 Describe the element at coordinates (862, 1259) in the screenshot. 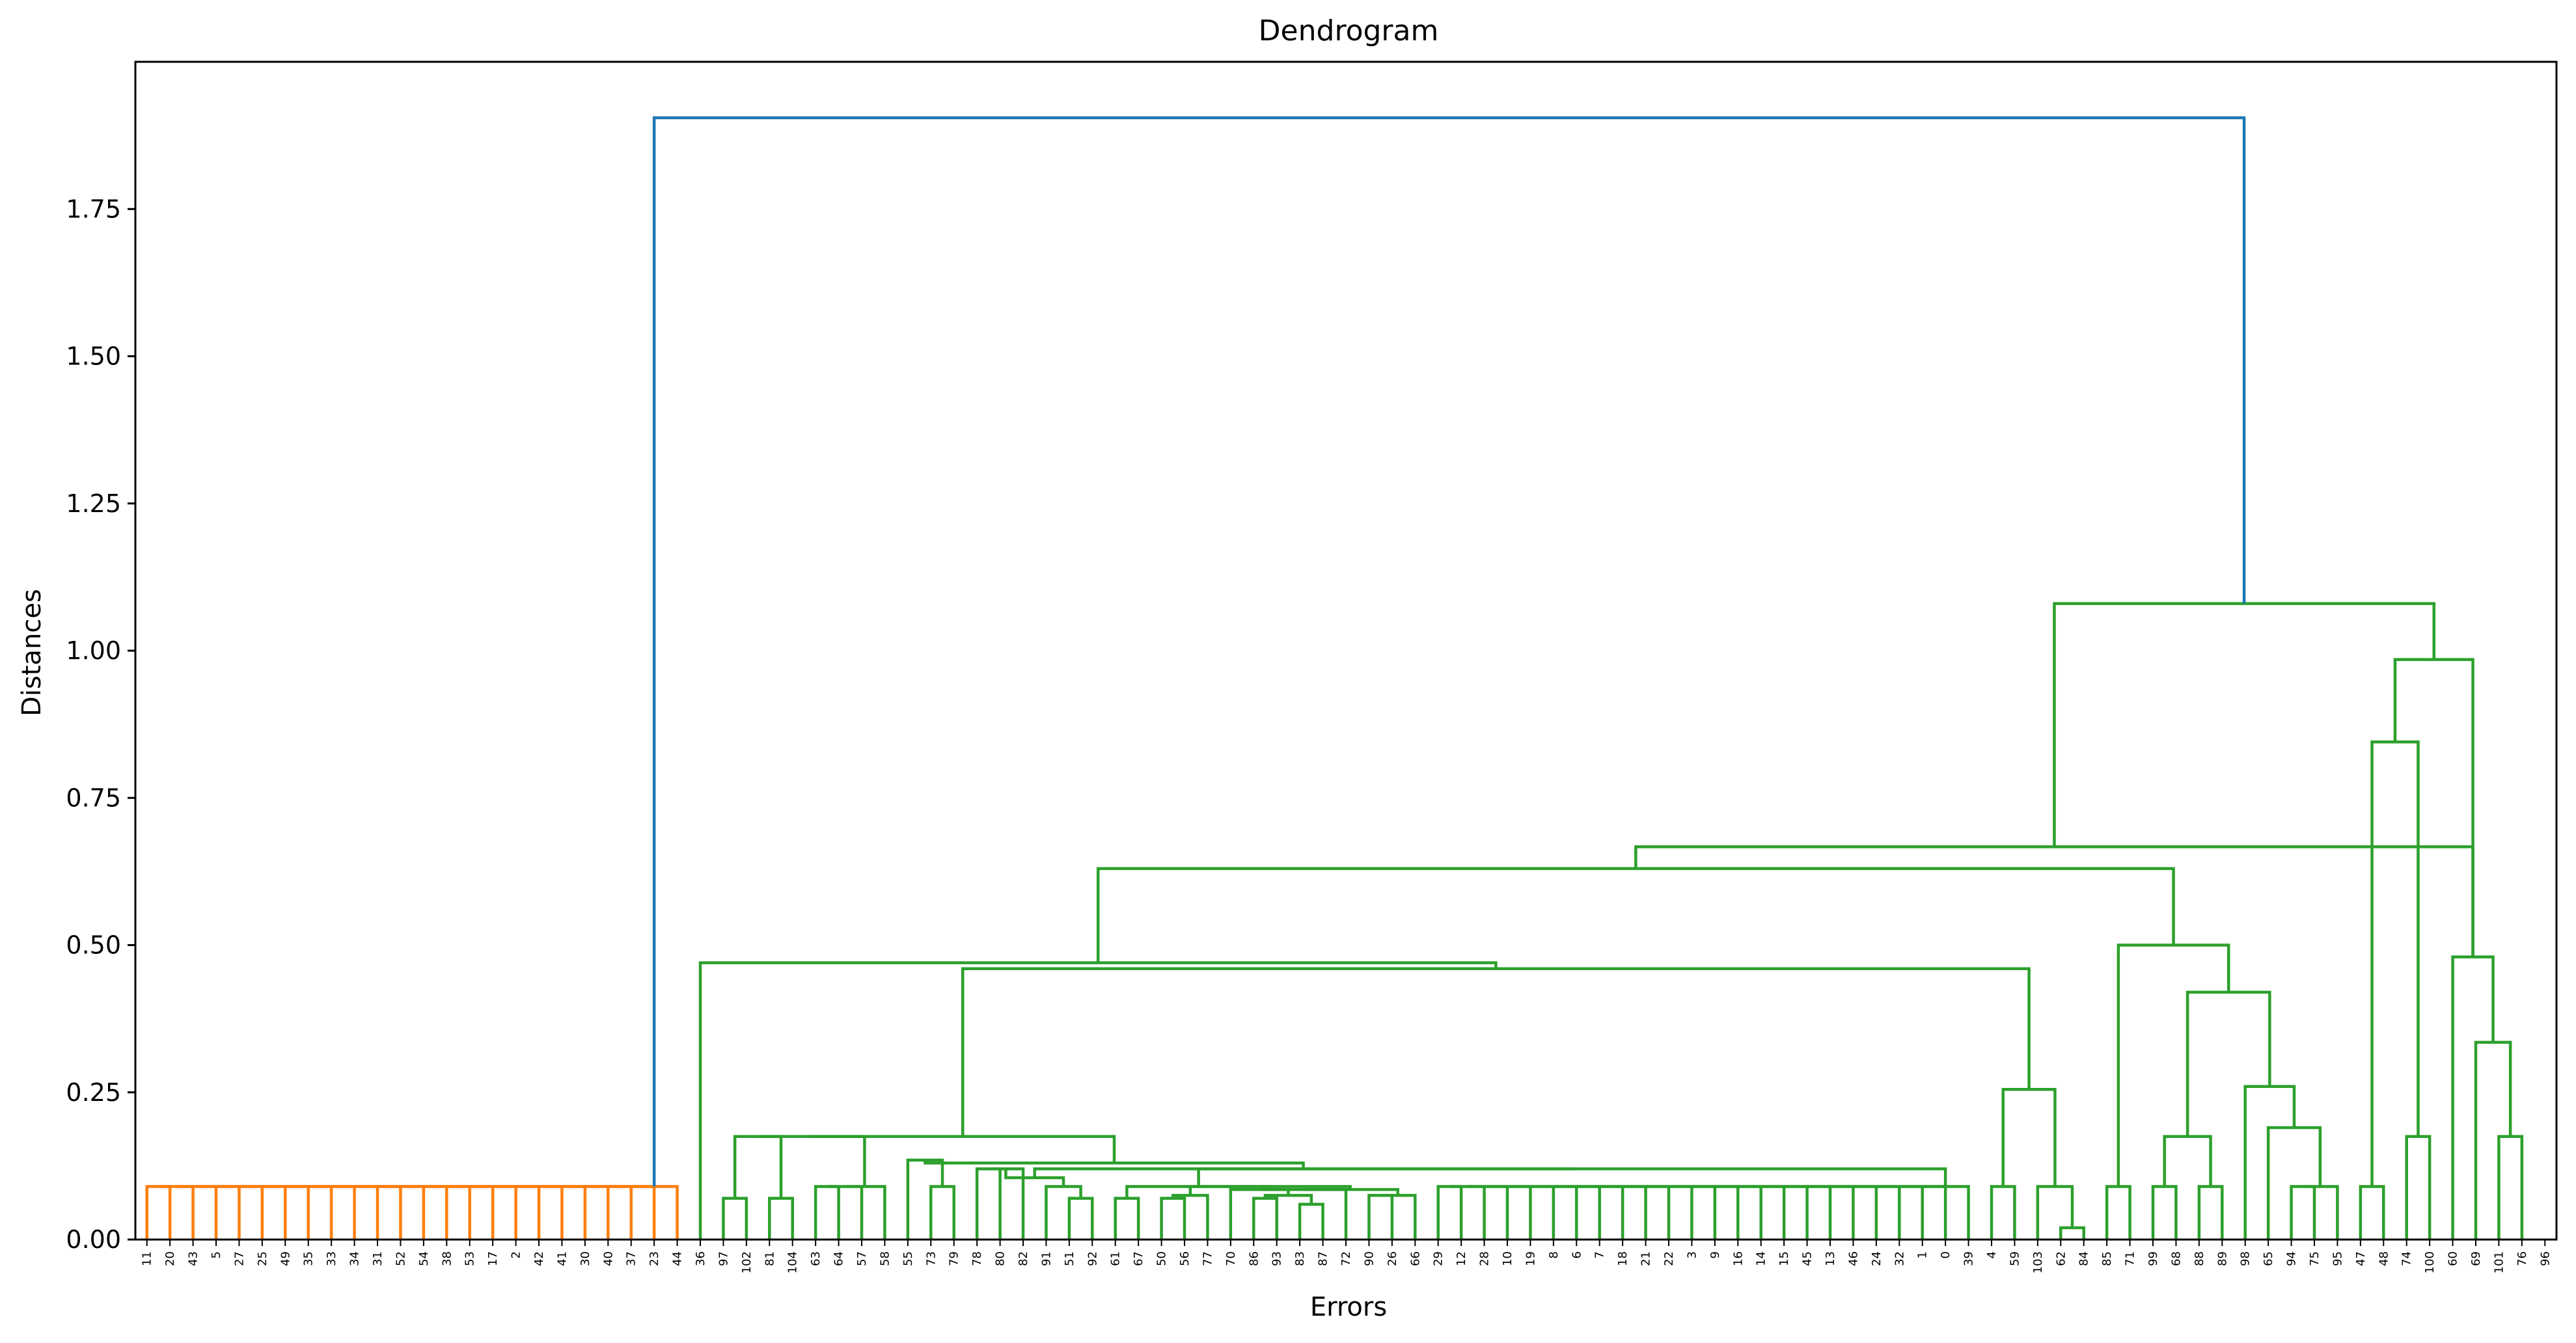

I see `leaf-label: 57` at that location.